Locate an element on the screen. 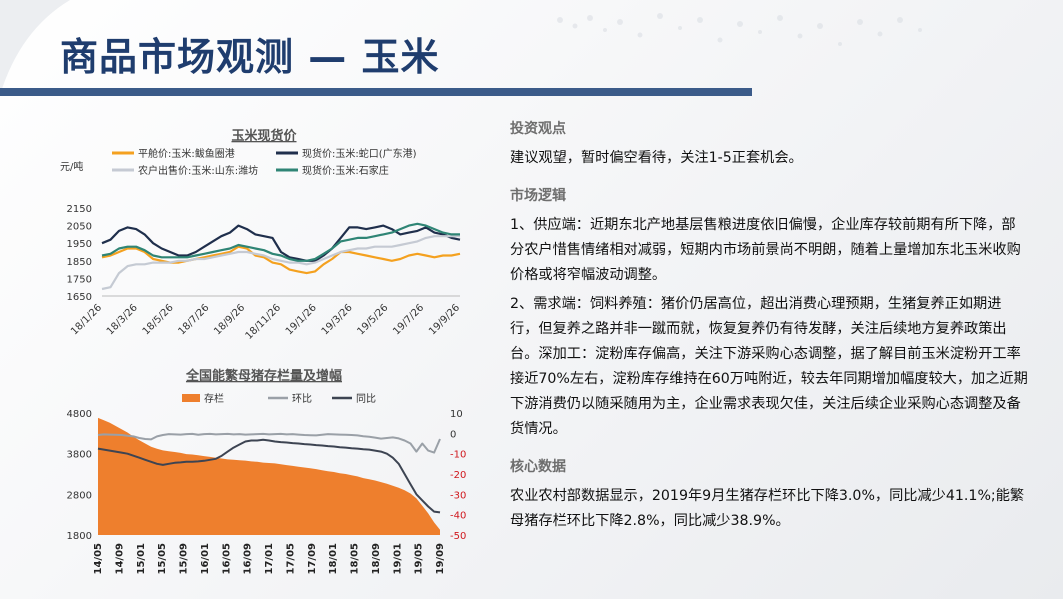 This screenshot has height=599, width=1063. x-tick-label: 14/05 is located at coordinates (98, 559).